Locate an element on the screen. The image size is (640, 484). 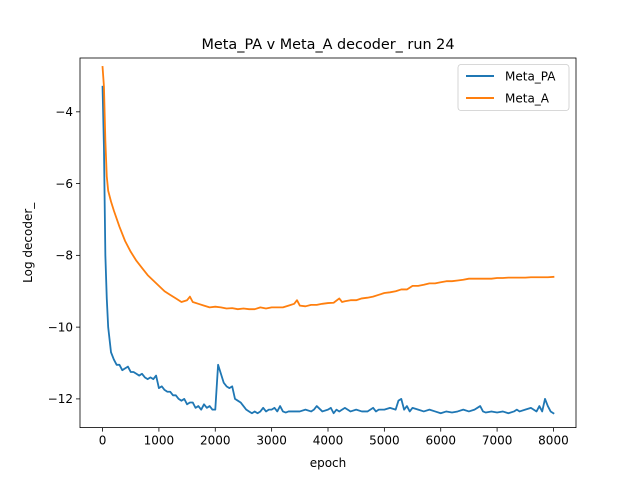
legend-label-meta-a: Meta_A is located at coordinates (527, 99).